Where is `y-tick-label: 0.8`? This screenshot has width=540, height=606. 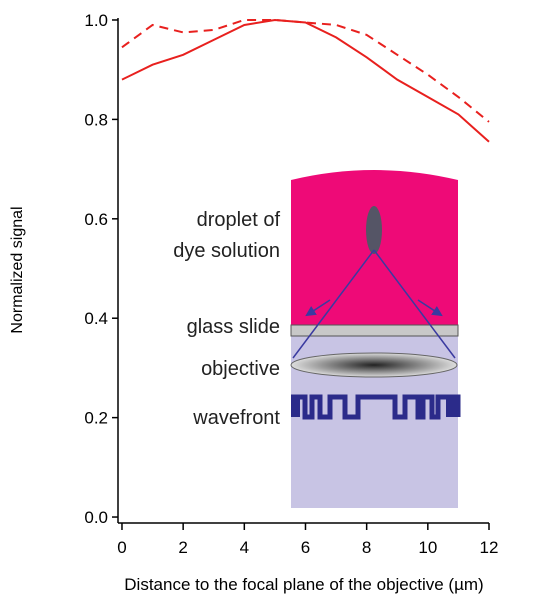
y-tick-label: 0.8 is located at coordinates (96, 119).